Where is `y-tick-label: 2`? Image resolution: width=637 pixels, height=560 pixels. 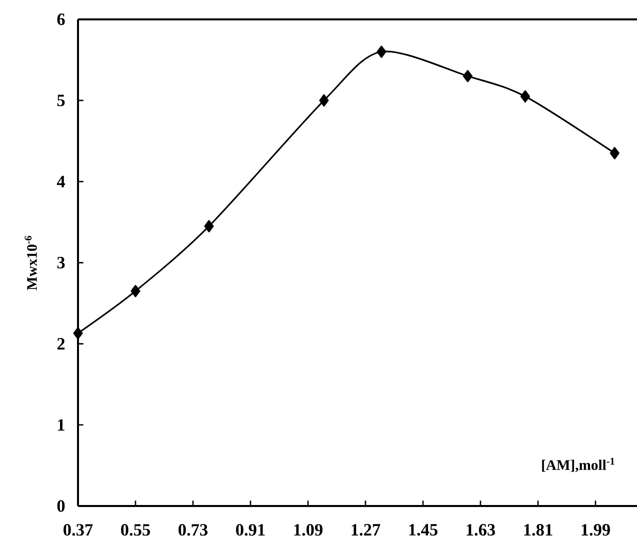
y-tick-label: 2 is located at coordinates (61, 344).